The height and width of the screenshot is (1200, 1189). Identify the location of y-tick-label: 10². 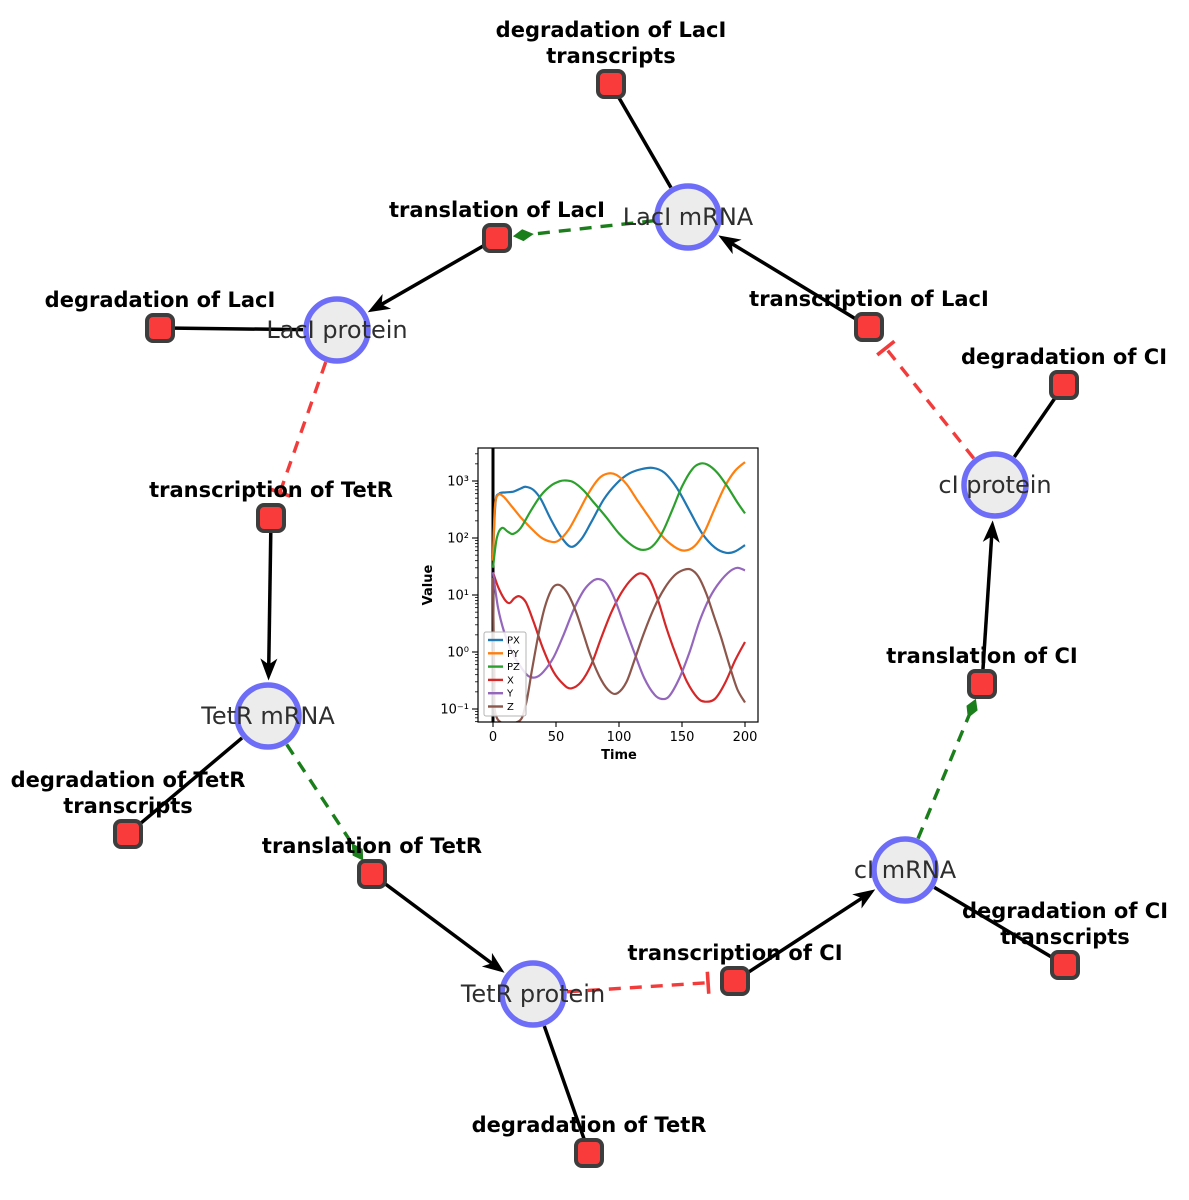
(458, 539).